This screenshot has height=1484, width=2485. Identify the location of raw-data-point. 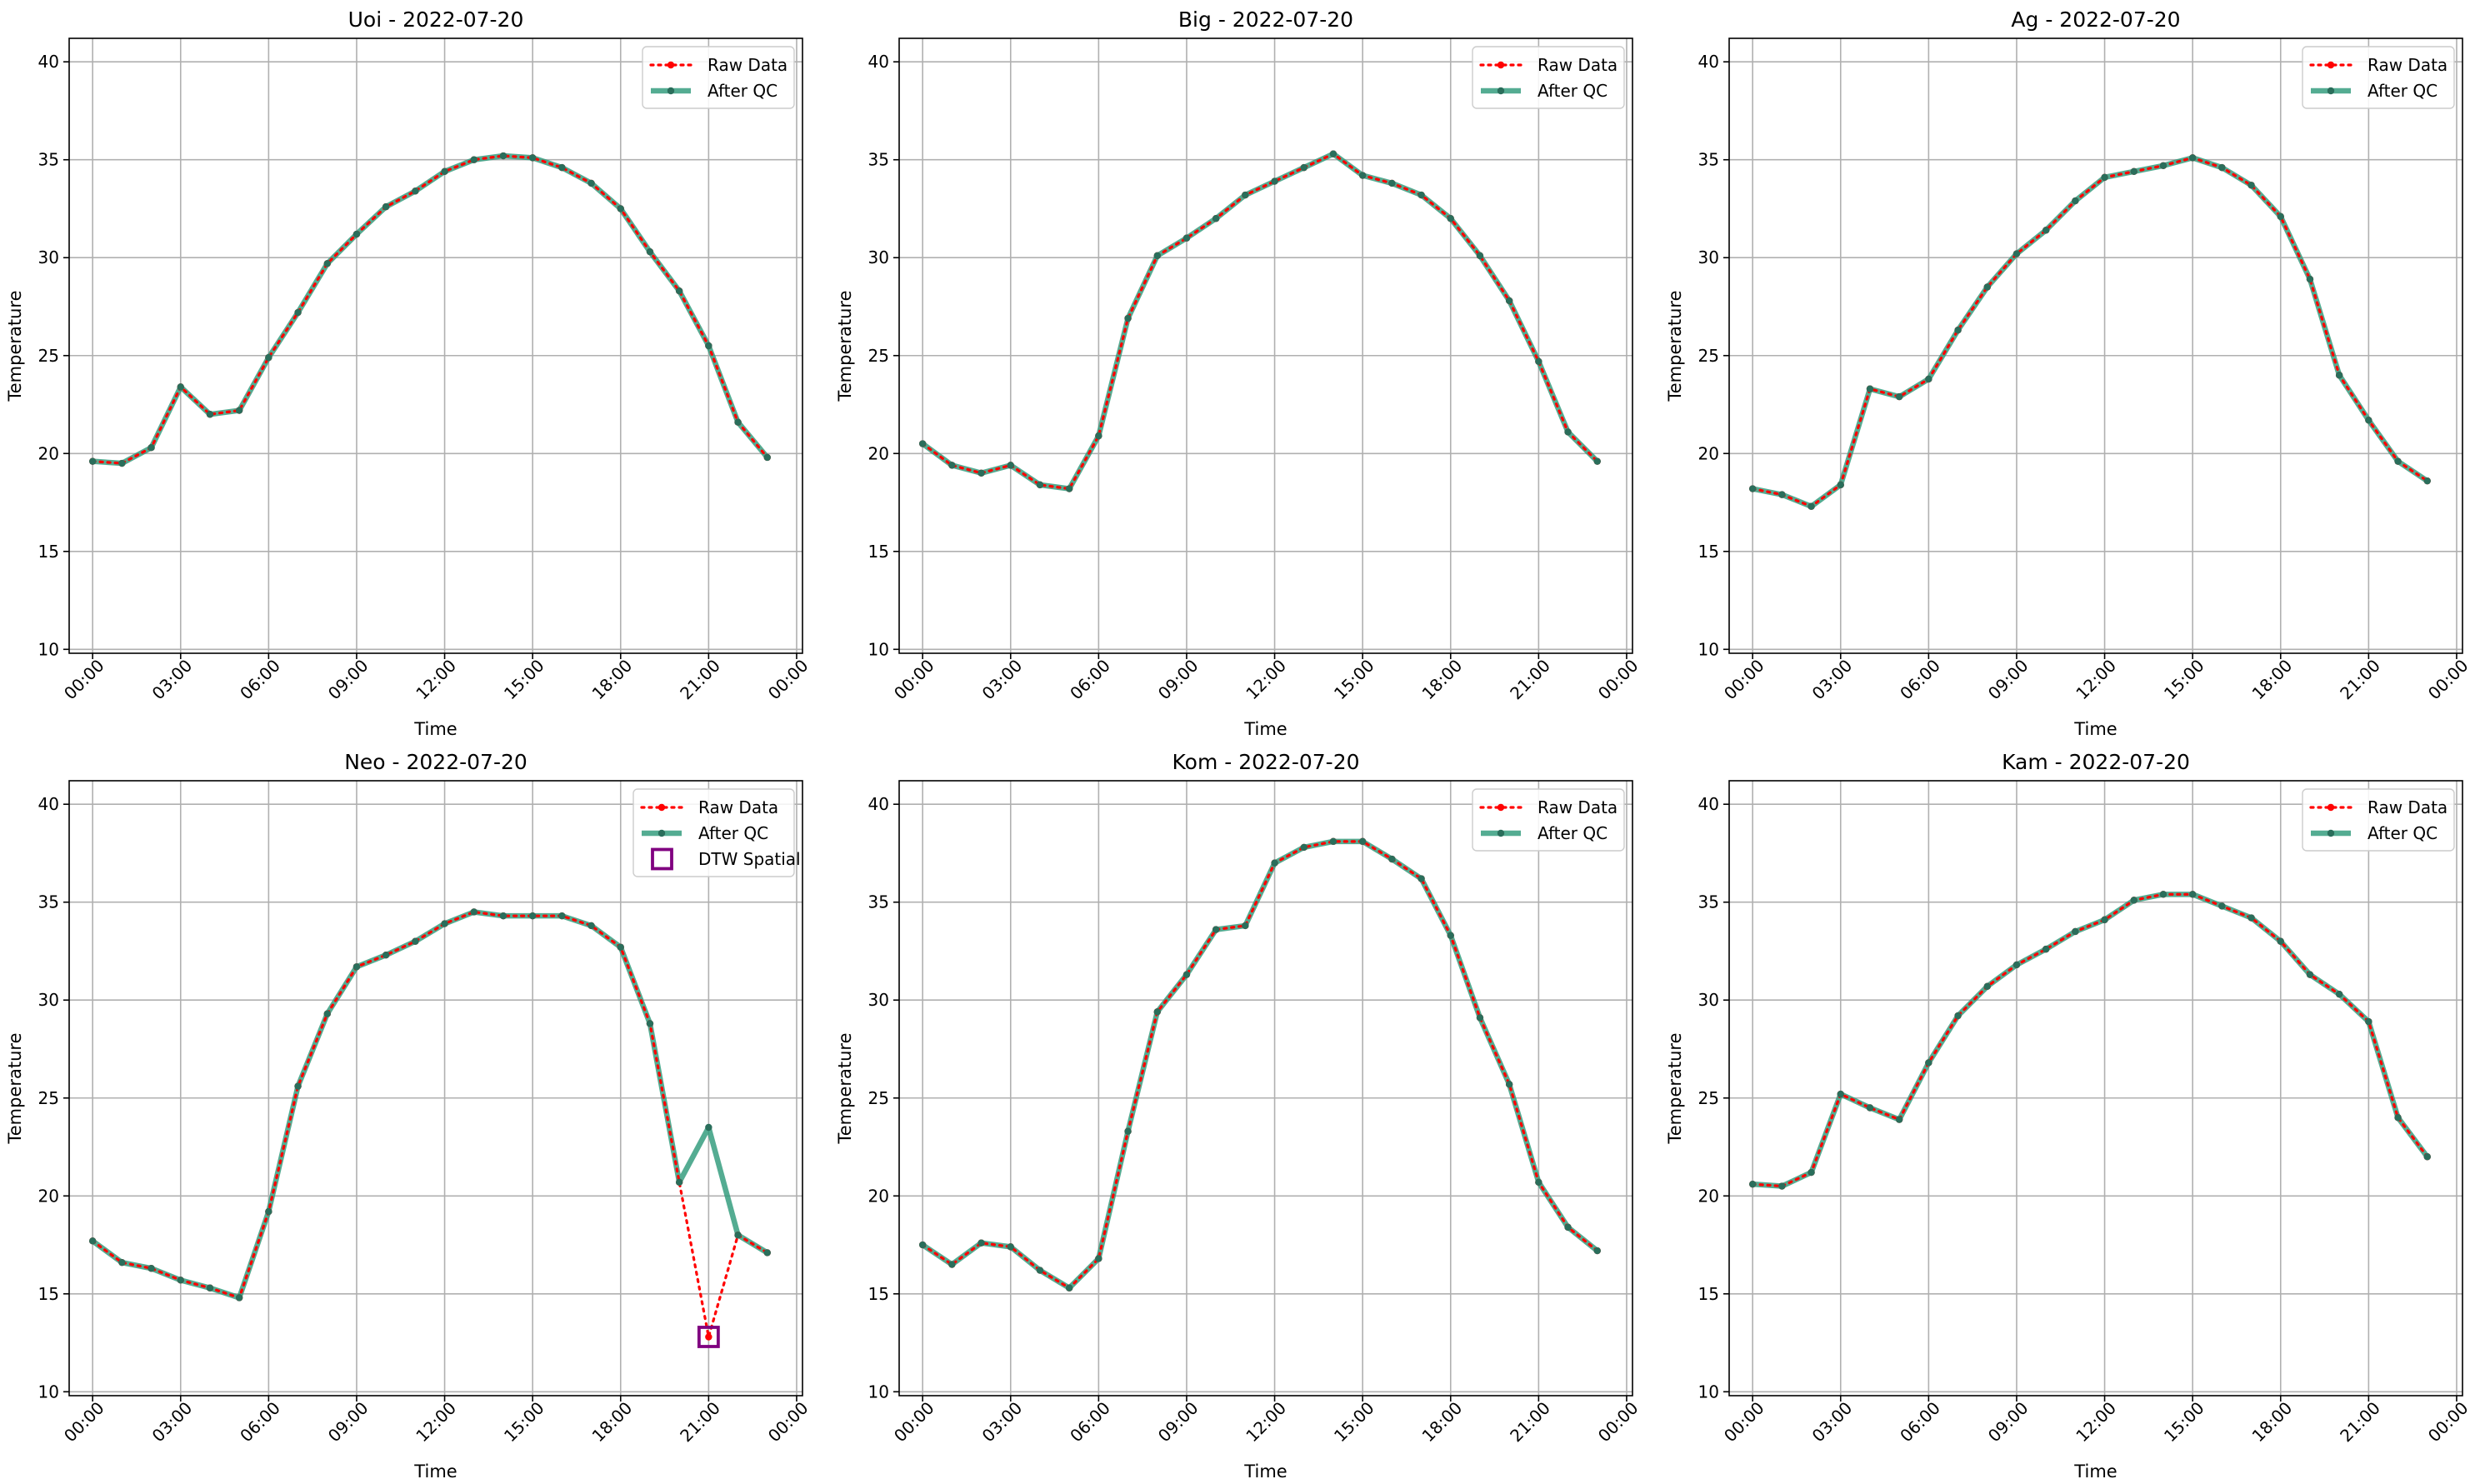
(708, 1337).